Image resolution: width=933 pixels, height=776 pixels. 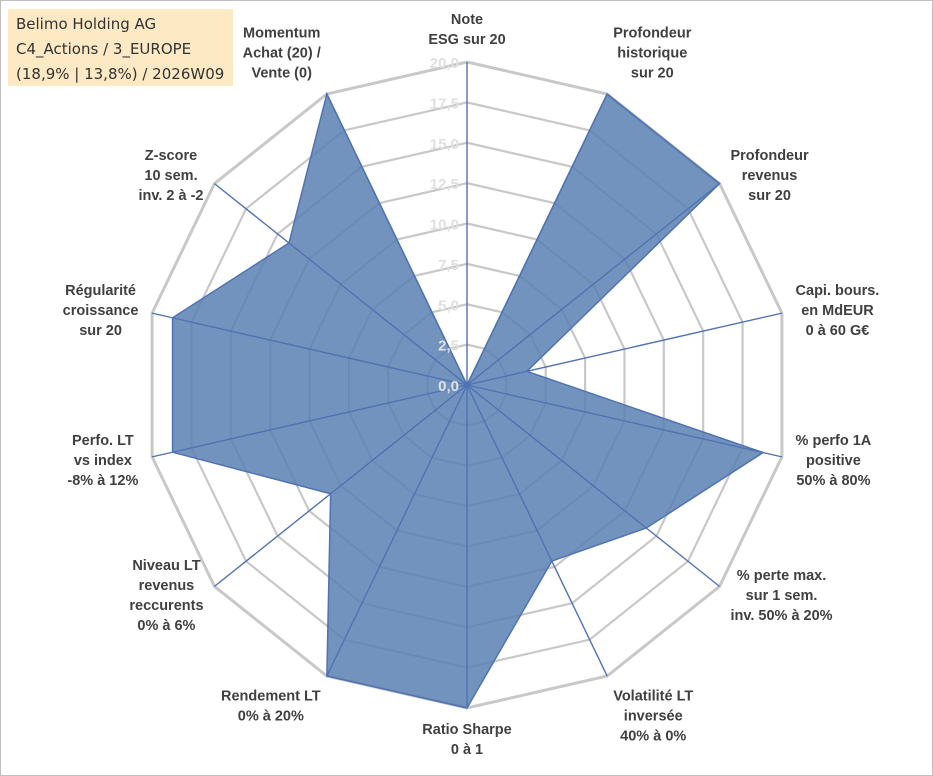 What do you see at coordinates (271, 697) in the screenshot?
I see `axis-label-line: Rendement LT` at bounding box center [271, 697].